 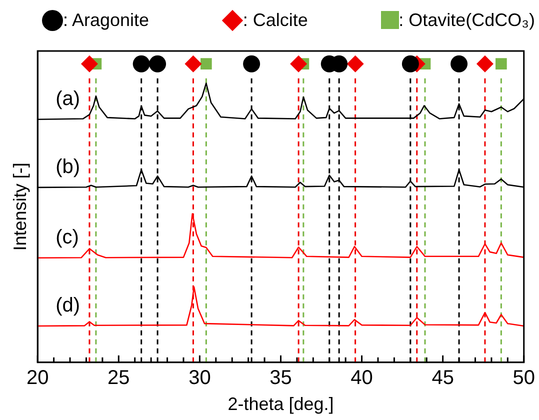 What do you see at coordinates (106, 20) in the screenshot?
I see `legend-label: : Aragonite` at bounding box center [106, 20].